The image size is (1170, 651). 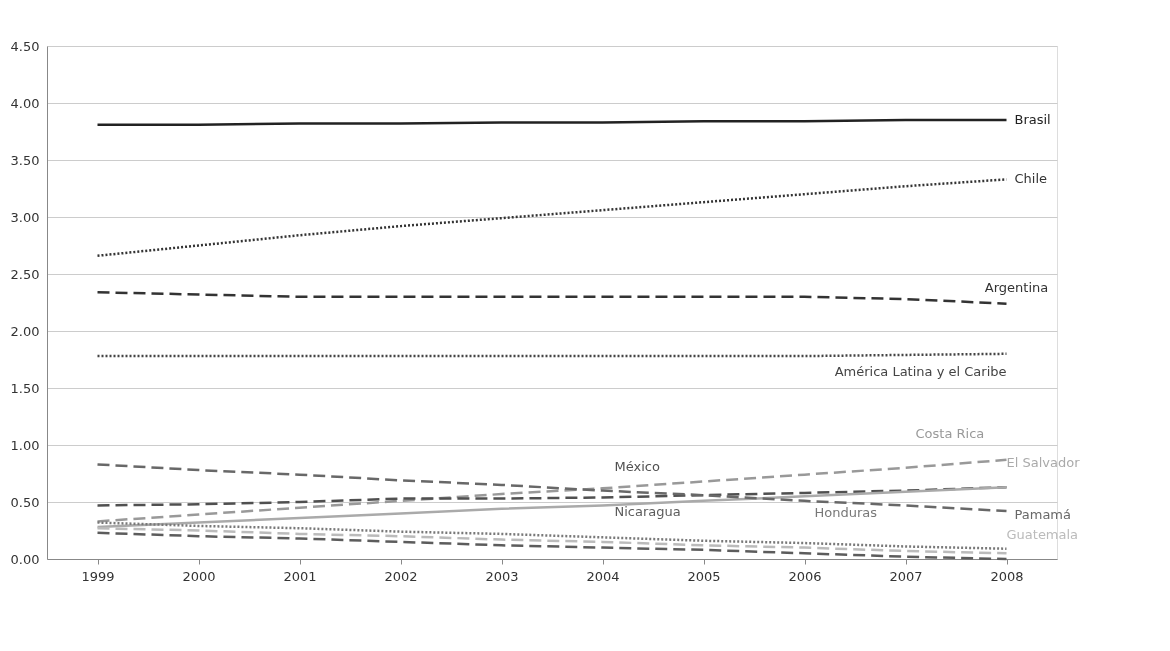 I want to click on x-tick-label: 2002, so click(x=401, y=576).